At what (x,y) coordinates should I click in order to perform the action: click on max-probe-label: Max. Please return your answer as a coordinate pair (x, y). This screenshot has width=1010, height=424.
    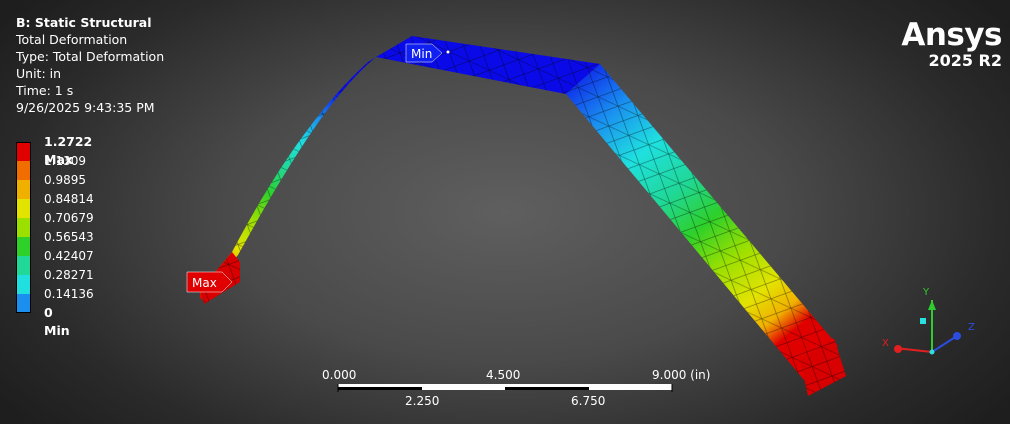
    Looking at the image, I should click on (204, 283).